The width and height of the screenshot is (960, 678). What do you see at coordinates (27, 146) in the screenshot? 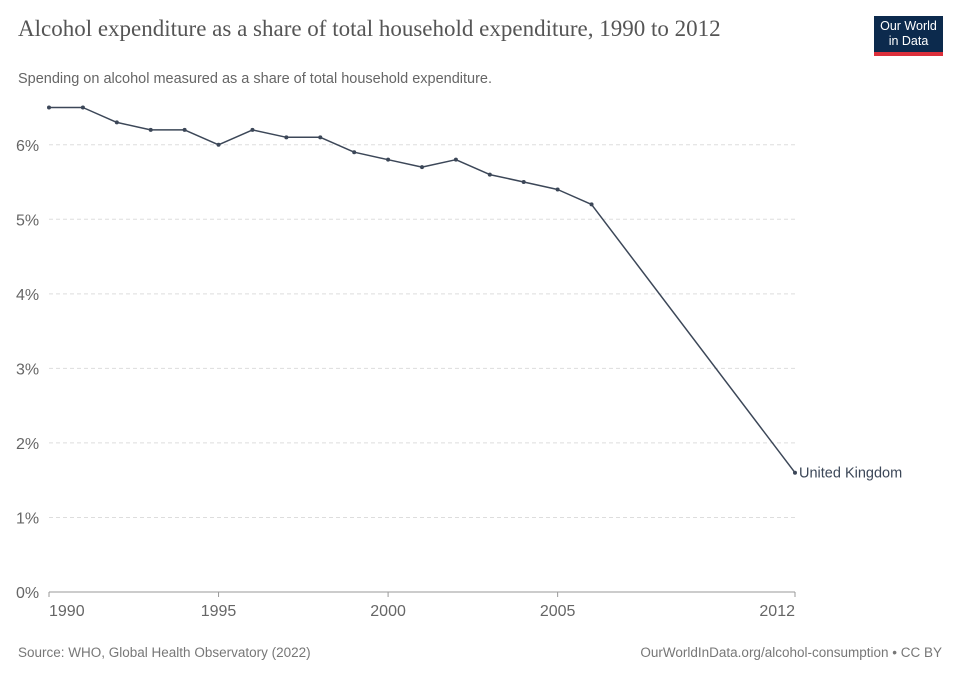
I see `y-tick-label: 6%` at bounding box center [27, 146].